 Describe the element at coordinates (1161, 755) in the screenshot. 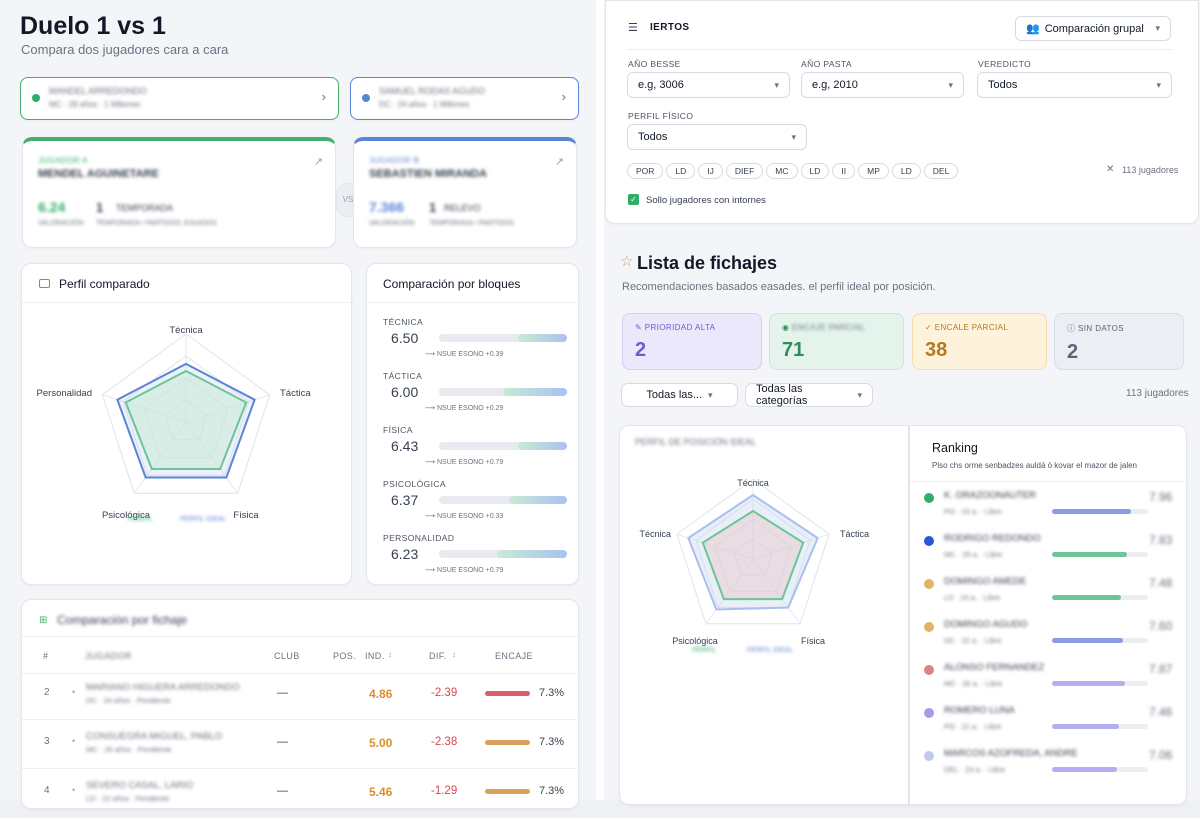

I see `ranking-score: 7.06` at that location.